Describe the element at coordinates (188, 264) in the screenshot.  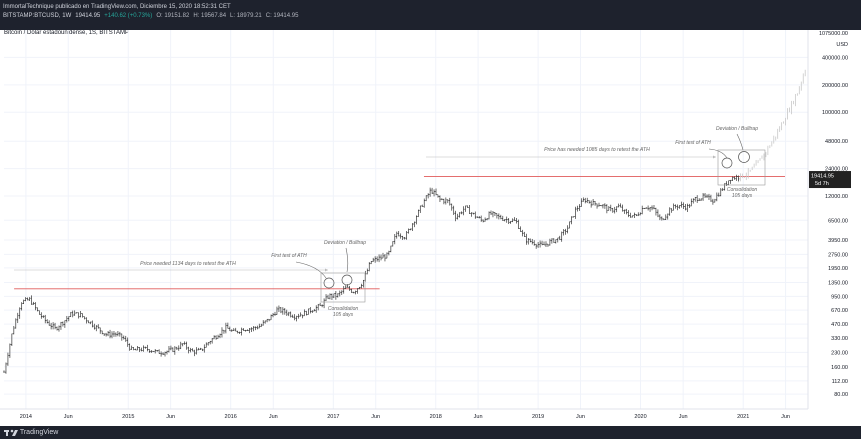
I see `ath-retest-note-2017: Price needed 1134 days to retest the ATH` at that location.